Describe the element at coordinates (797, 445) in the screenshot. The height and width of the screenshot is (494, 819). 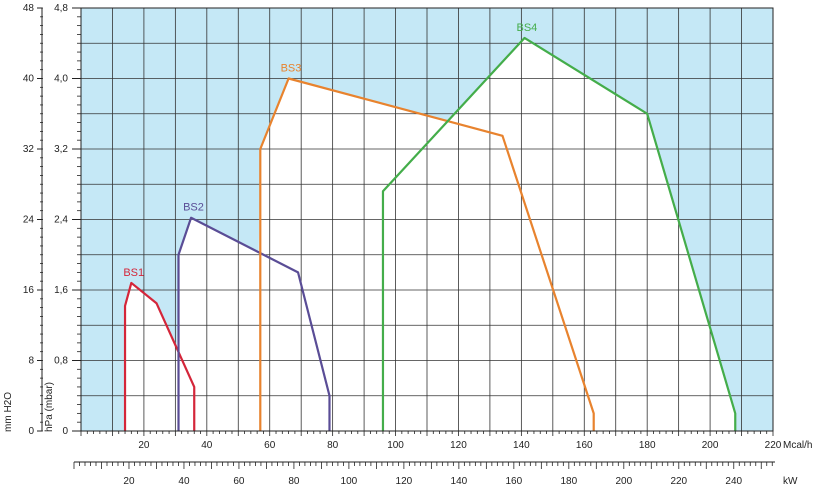
I see `x-axis-label-mcal: Mcal/h` at that location.